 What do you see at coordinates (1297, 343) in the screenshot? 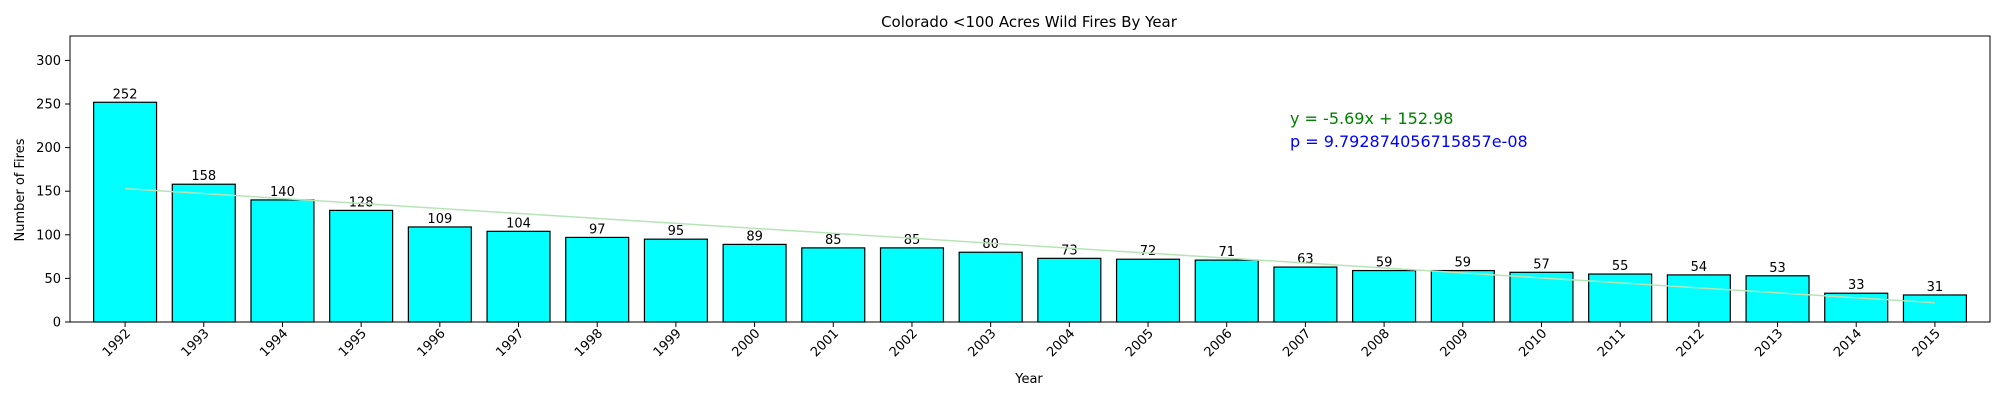
I see `x-tick-label-2007: 2007` at bounding box center [1297, 343].